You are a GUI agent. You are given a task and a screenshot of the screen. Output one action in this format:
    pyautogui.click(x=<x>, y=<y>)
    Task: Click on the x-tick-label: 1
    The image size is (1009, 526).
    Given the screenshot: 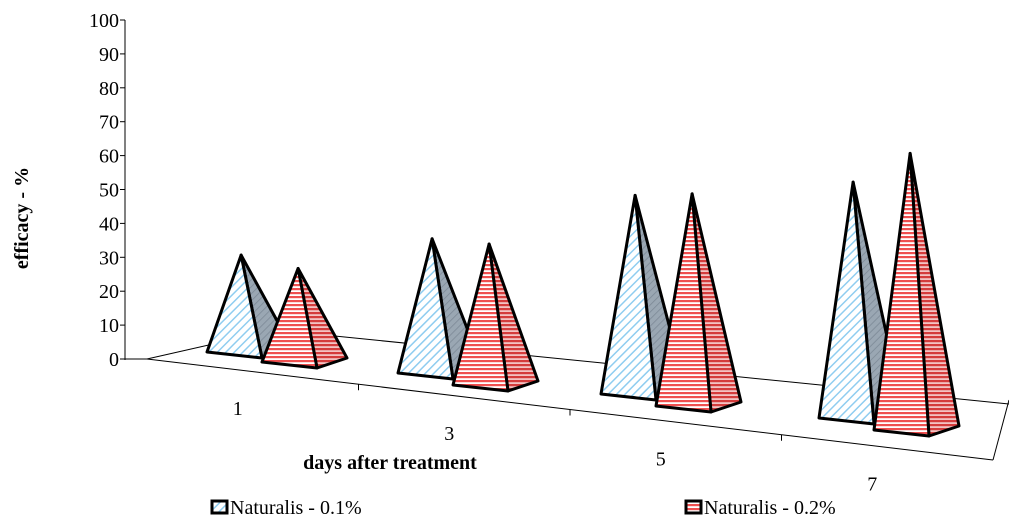 What is the action you would take?
    pyautogui.click(x=238, y=409)
    